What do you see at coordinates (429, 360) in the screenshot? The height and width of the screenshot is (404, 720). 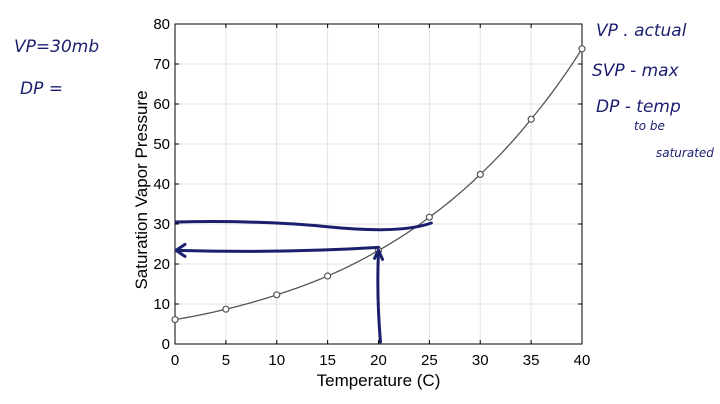 I see `x-tick-label: 25` at bounding box center [429, 360].